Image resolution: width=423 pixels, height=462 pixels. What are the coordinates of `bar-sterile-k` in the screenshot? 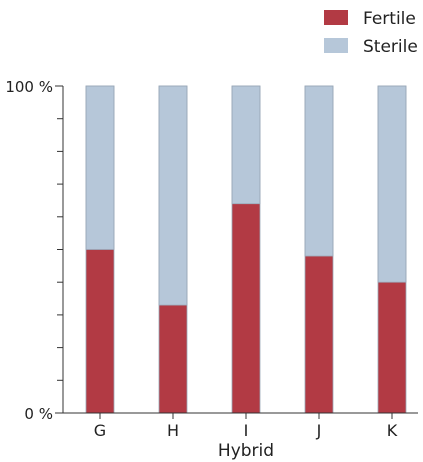 It's located at (392, 184).